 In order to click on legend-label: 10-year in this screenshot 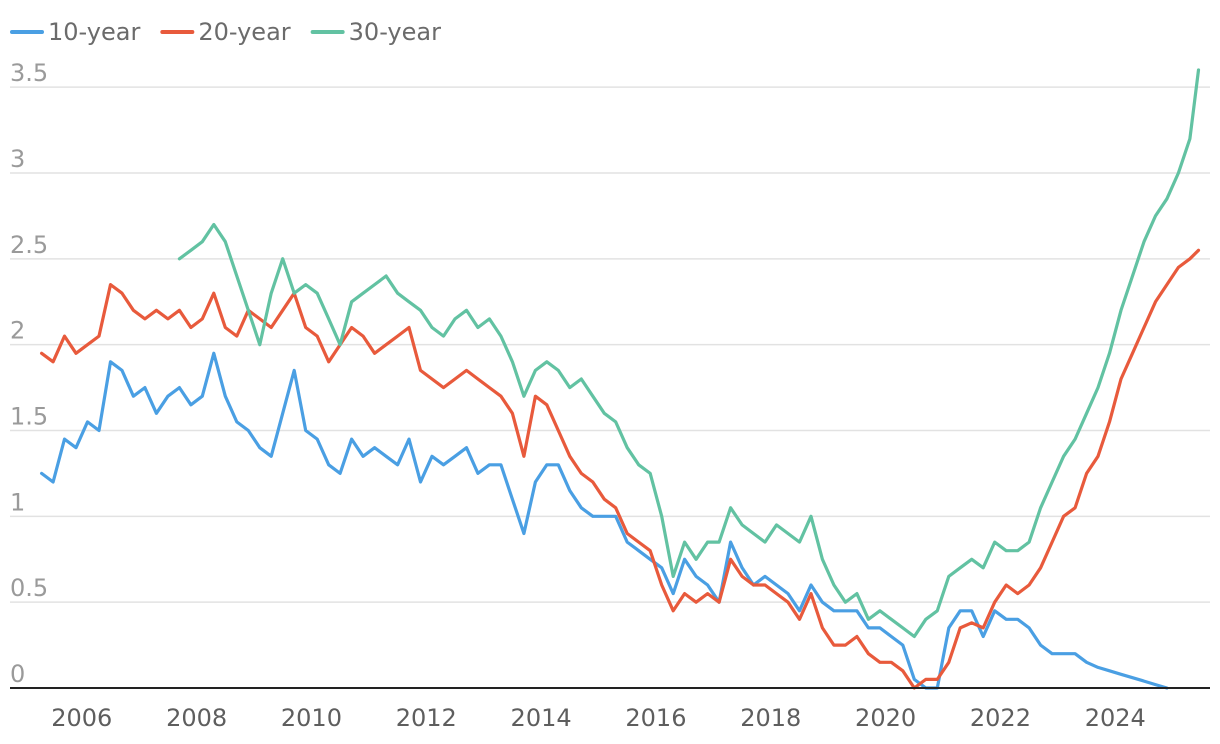, I will do `click(94, 32)`.